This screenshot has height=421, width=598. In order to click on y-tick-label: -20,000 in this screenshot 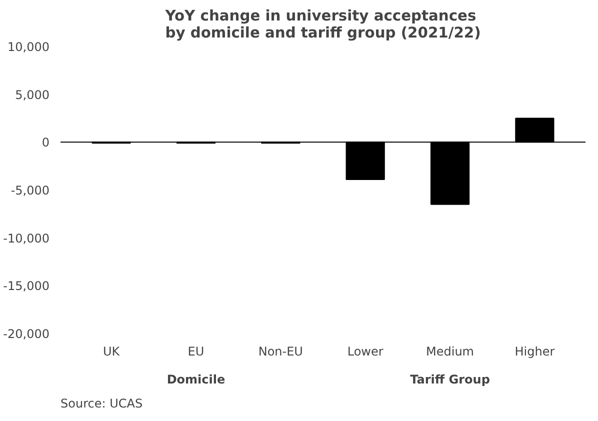, I will do `click(26, 334)`.